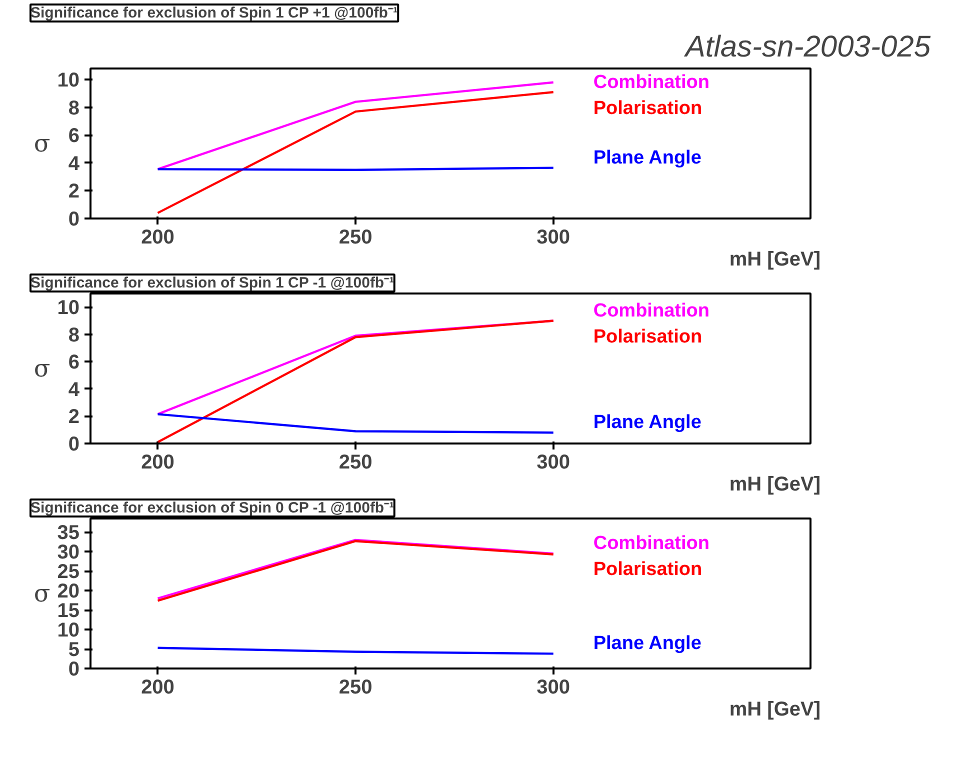 Image resolution: width=971 pixels, height=770 pixels. I want to click on y-tick-label: 30, so click(68, 553).